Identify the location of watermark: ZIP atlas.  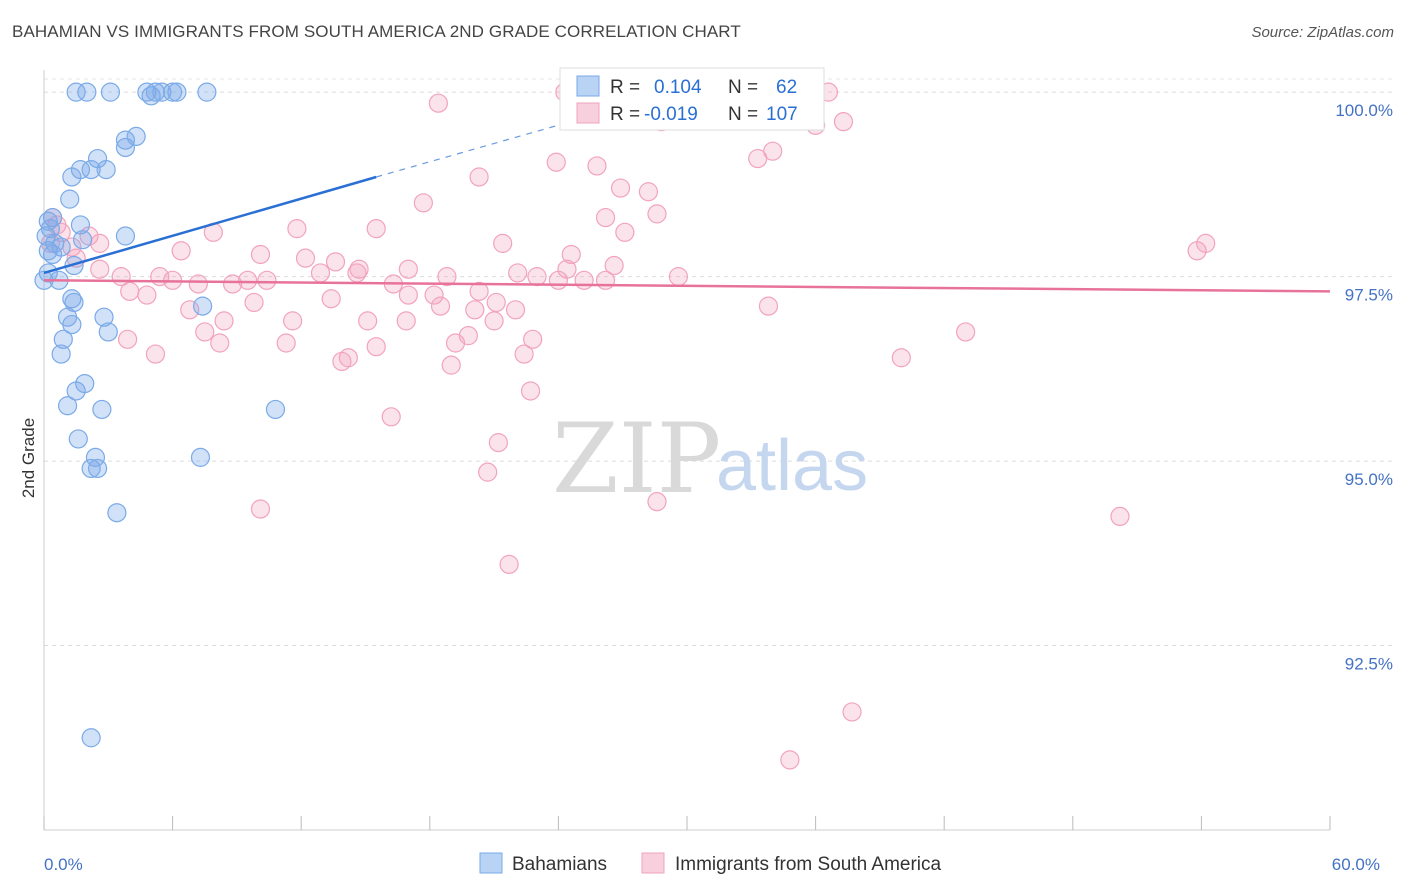
(710, 459).